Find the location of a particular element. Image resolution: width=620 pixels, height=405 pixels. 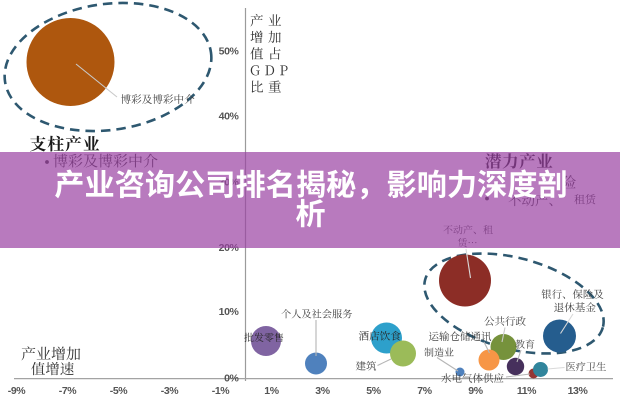

svg-text: -9% is located at coordinates (17, 391).